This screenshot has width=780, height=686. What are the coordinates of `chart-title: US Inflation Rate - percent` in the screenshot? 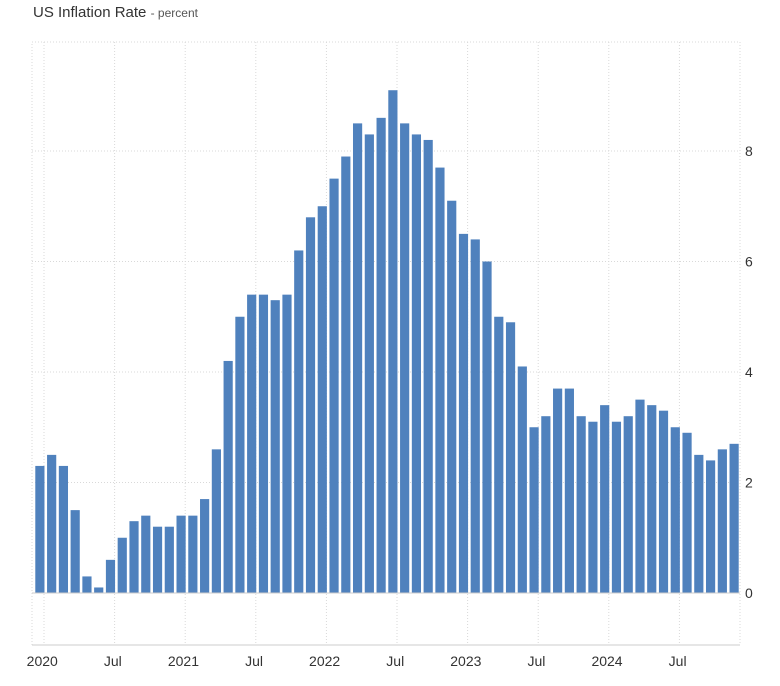 It's located at (115, 12).